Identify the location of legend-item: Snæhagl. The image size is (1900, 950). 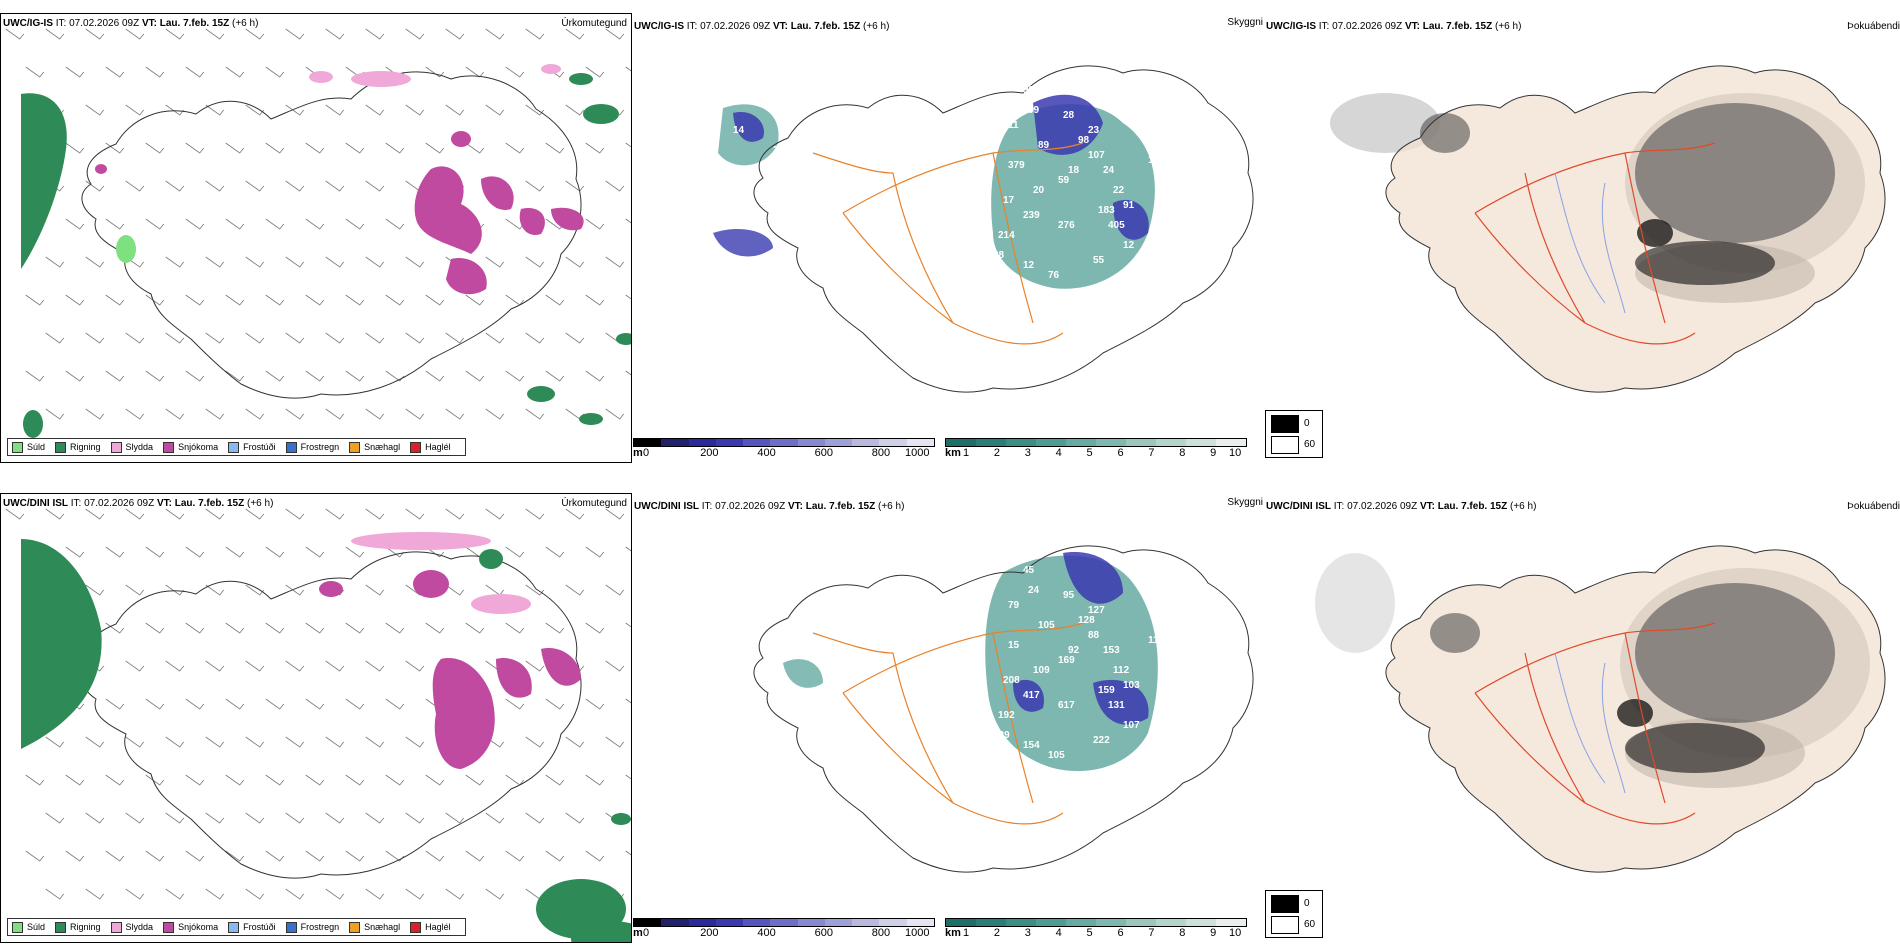
(374, 927).